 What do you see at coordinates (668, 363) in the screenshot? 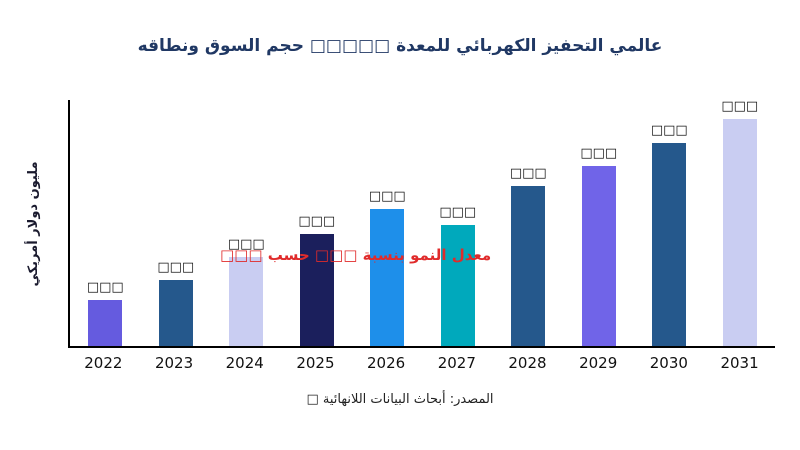
I see `x-tick-label: 2030` at bounding box center [668, 363].